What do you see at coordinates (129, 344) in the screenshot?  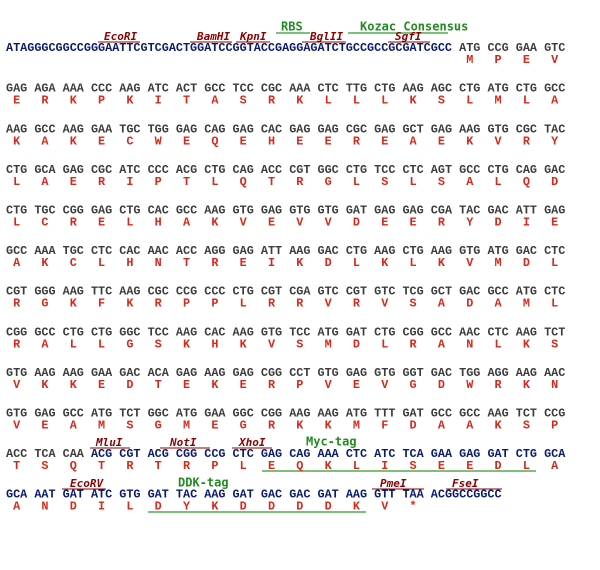 I see `amino-acid: G` at bounding box center [129, 344].